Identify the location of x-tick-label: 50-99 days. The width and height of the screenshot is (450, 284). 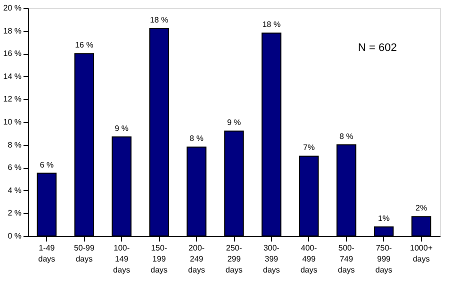
(84, 254).